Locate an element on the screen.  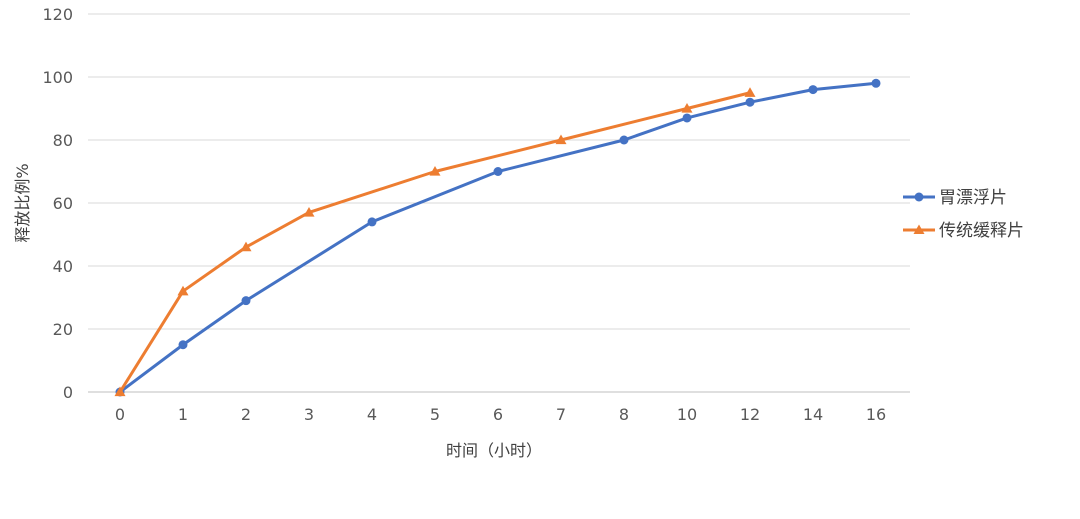
x-tick-label: 8 is located at coordinates (624, 414).